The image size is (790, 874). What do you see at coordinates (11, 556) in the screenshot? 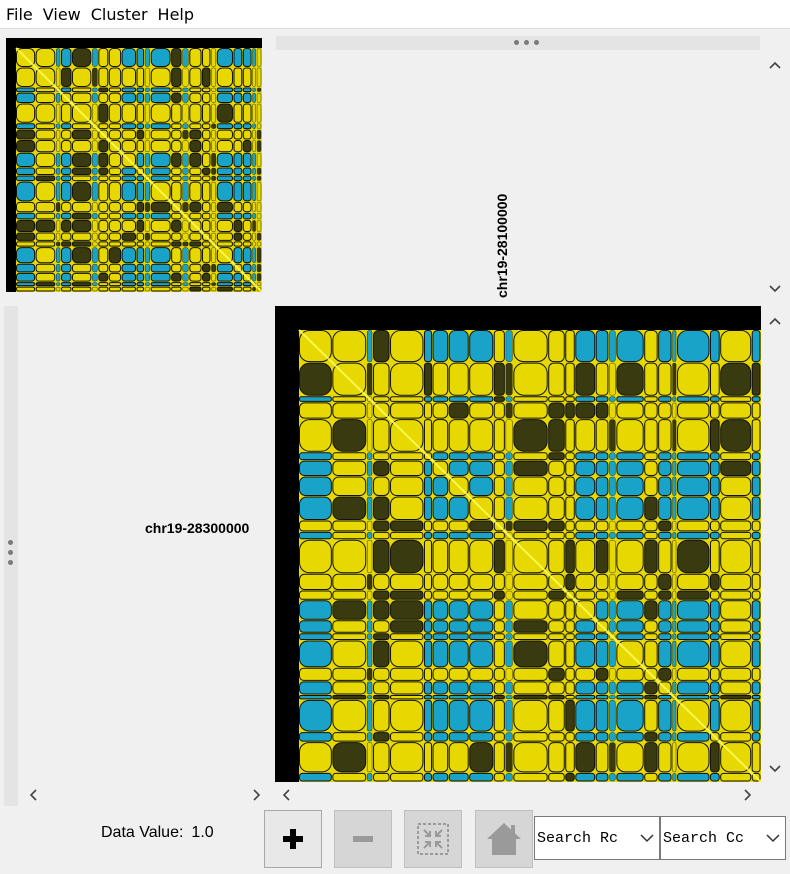
I see `row-divider-handle` at bounding box center [11, 556].